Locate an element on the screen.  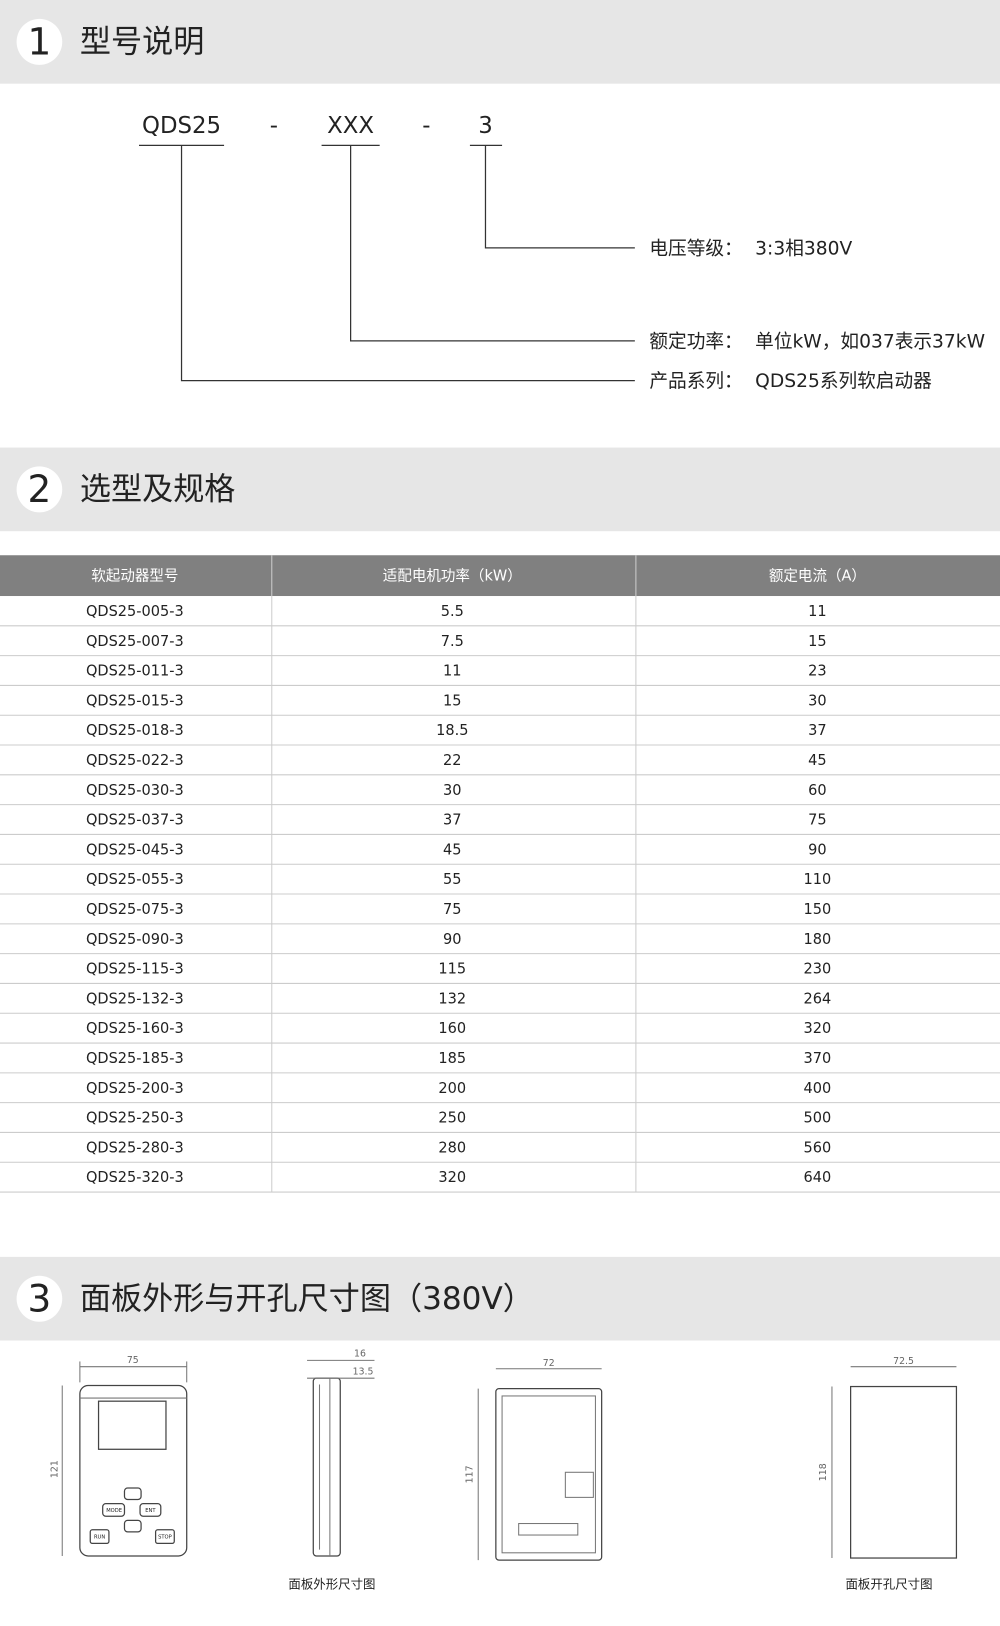
section-number: 1 is located at coordinates (40, 41).